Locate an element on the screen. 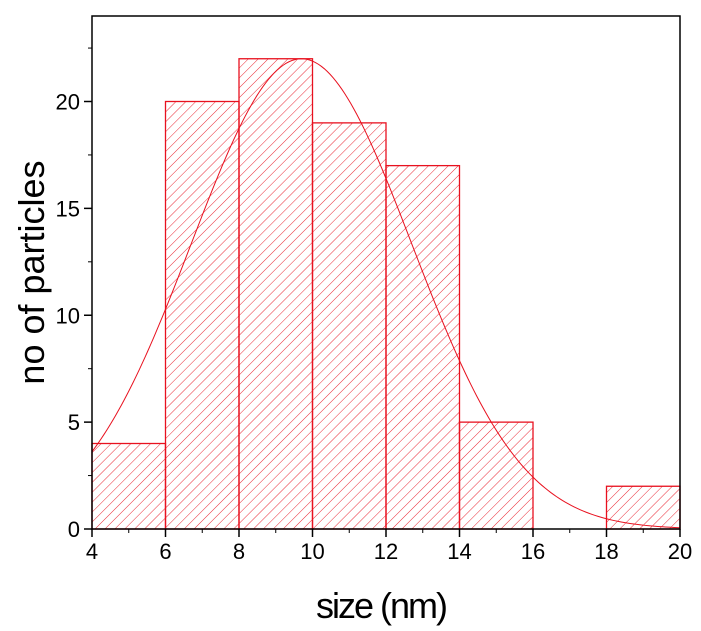 The width and height of the screenshot is (701, 631). x-tick-label: 10 is located at coordinates (312, 551).